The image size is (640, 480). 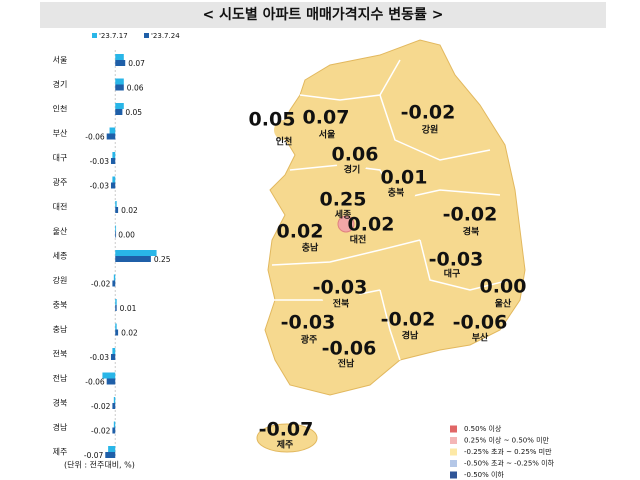 I want to click on value-label: 0.07, so click(x=136, y=63).